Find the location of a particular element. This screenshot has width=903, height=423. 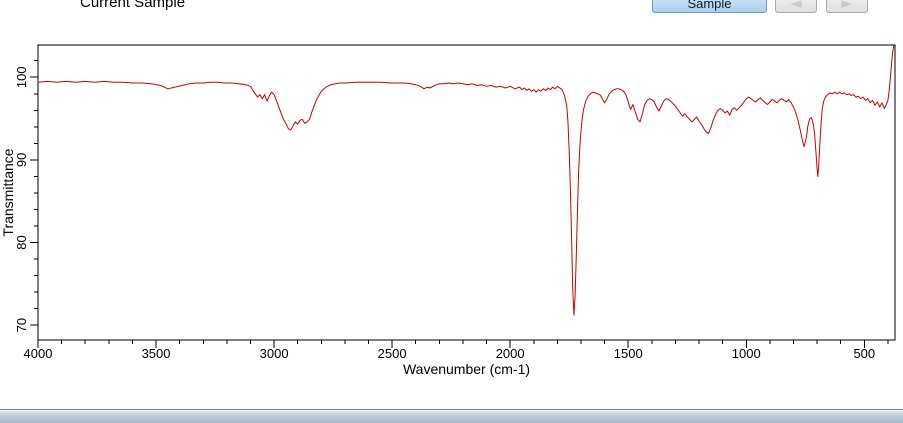

arrow-right-icon: ► is located at coordinates (847, 6).